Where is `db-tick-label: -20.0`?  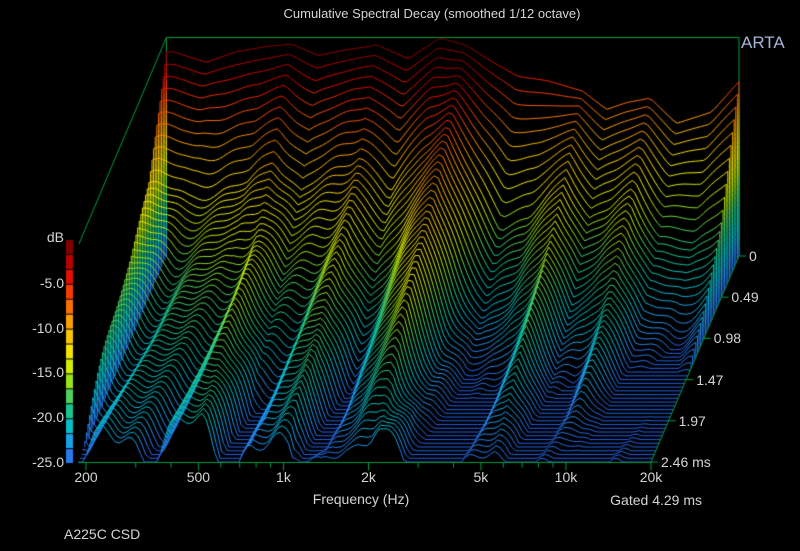 db-tick-label: -20.0 is located at coordinates (48, 417).